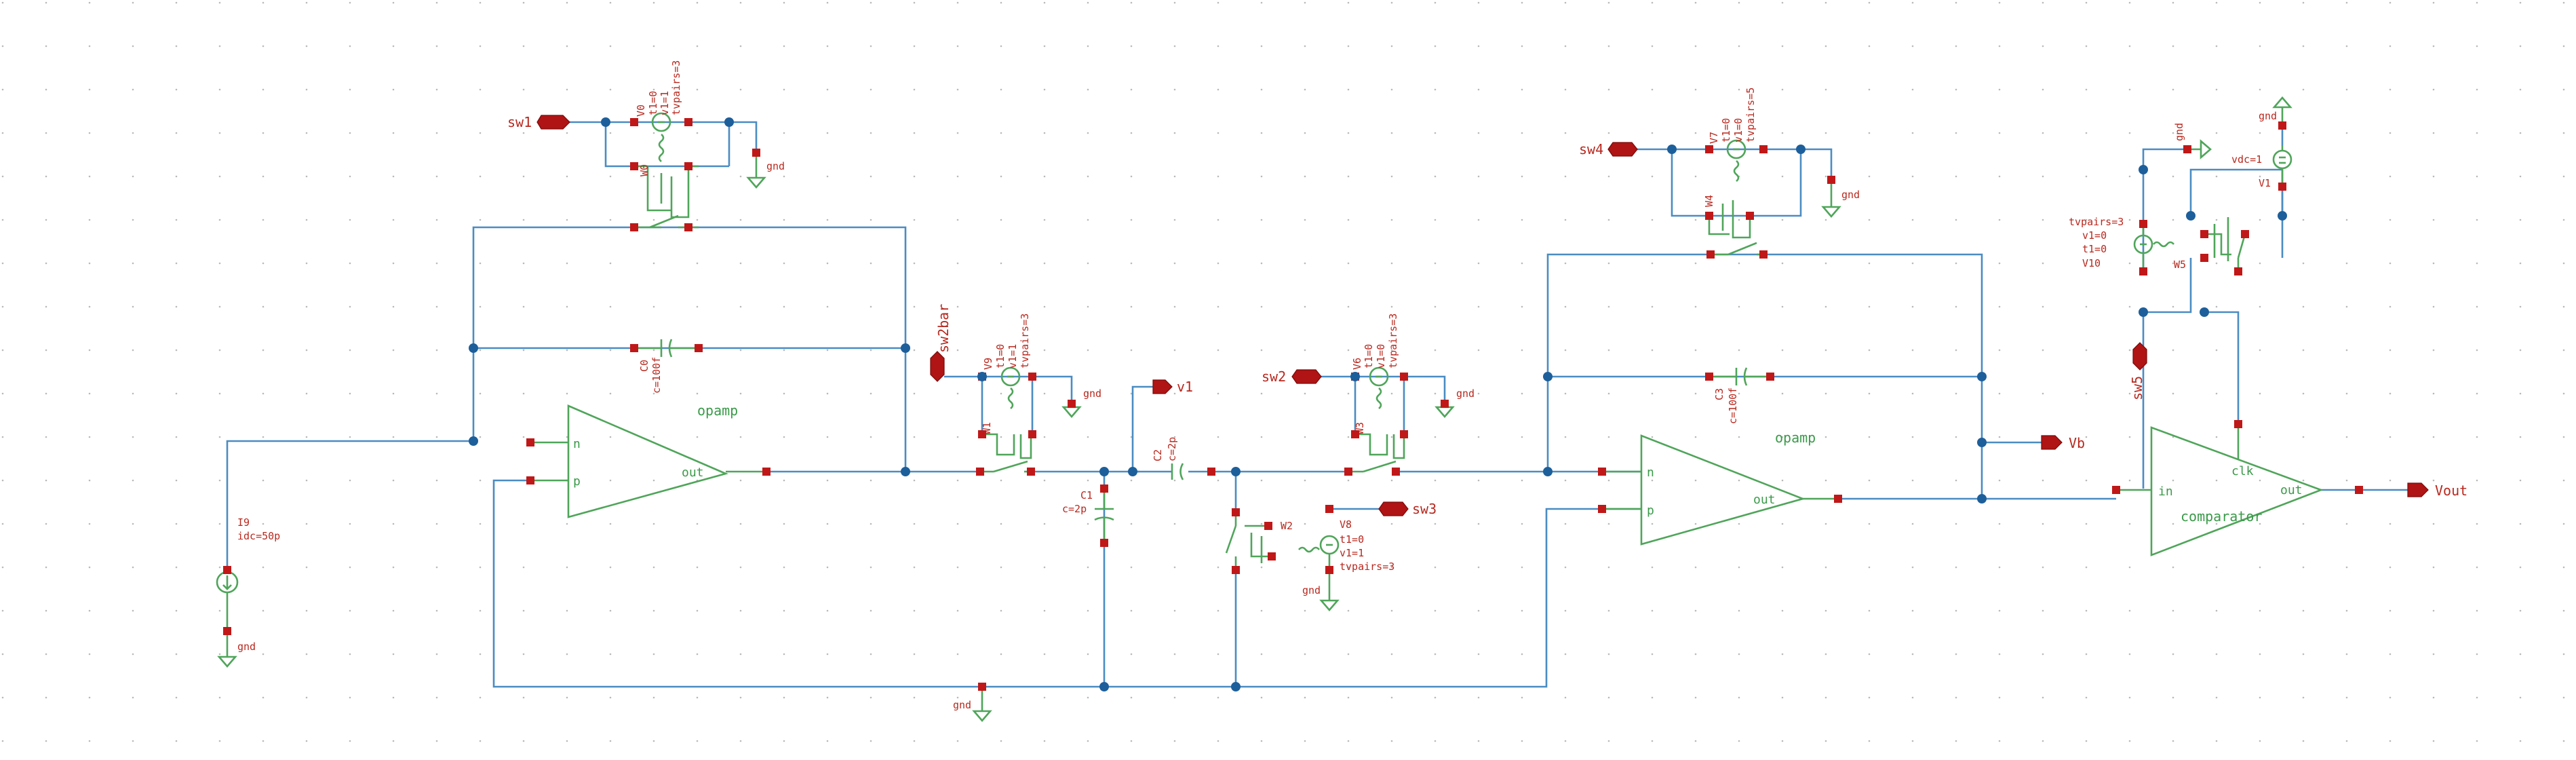 The width and height of the screenshot is (2576, 760). I want to click on comparator-out-pin-label: out, so click(2291, 490).